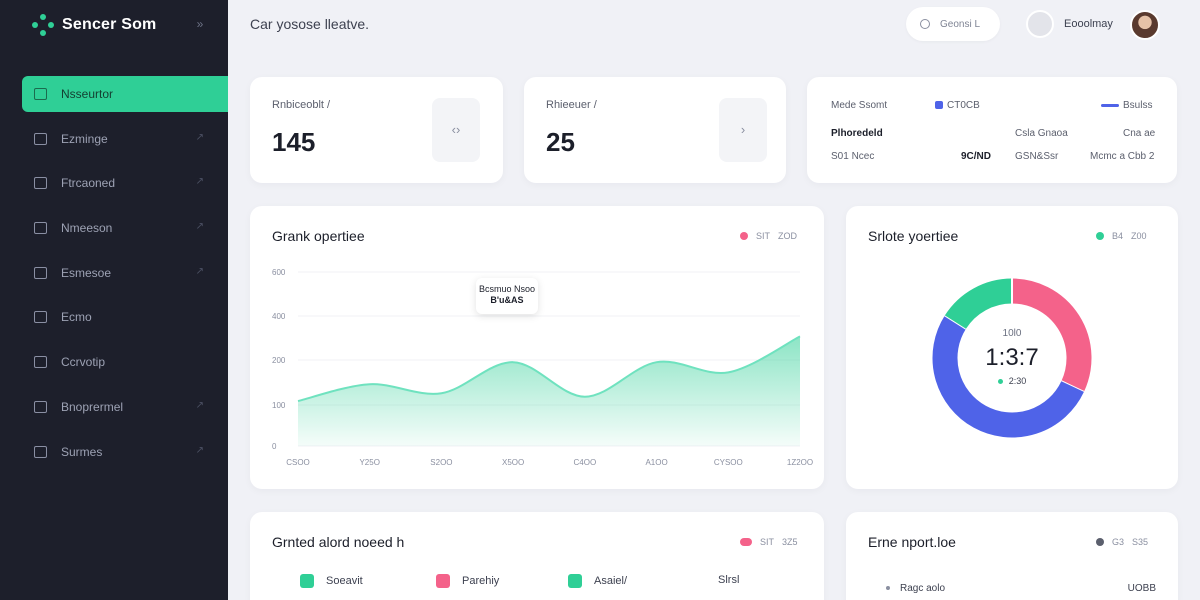 The height and width of the screenshot is (600, 1200). I want to click on sidebar-item-label: Esmesoe, so click(86, 272).